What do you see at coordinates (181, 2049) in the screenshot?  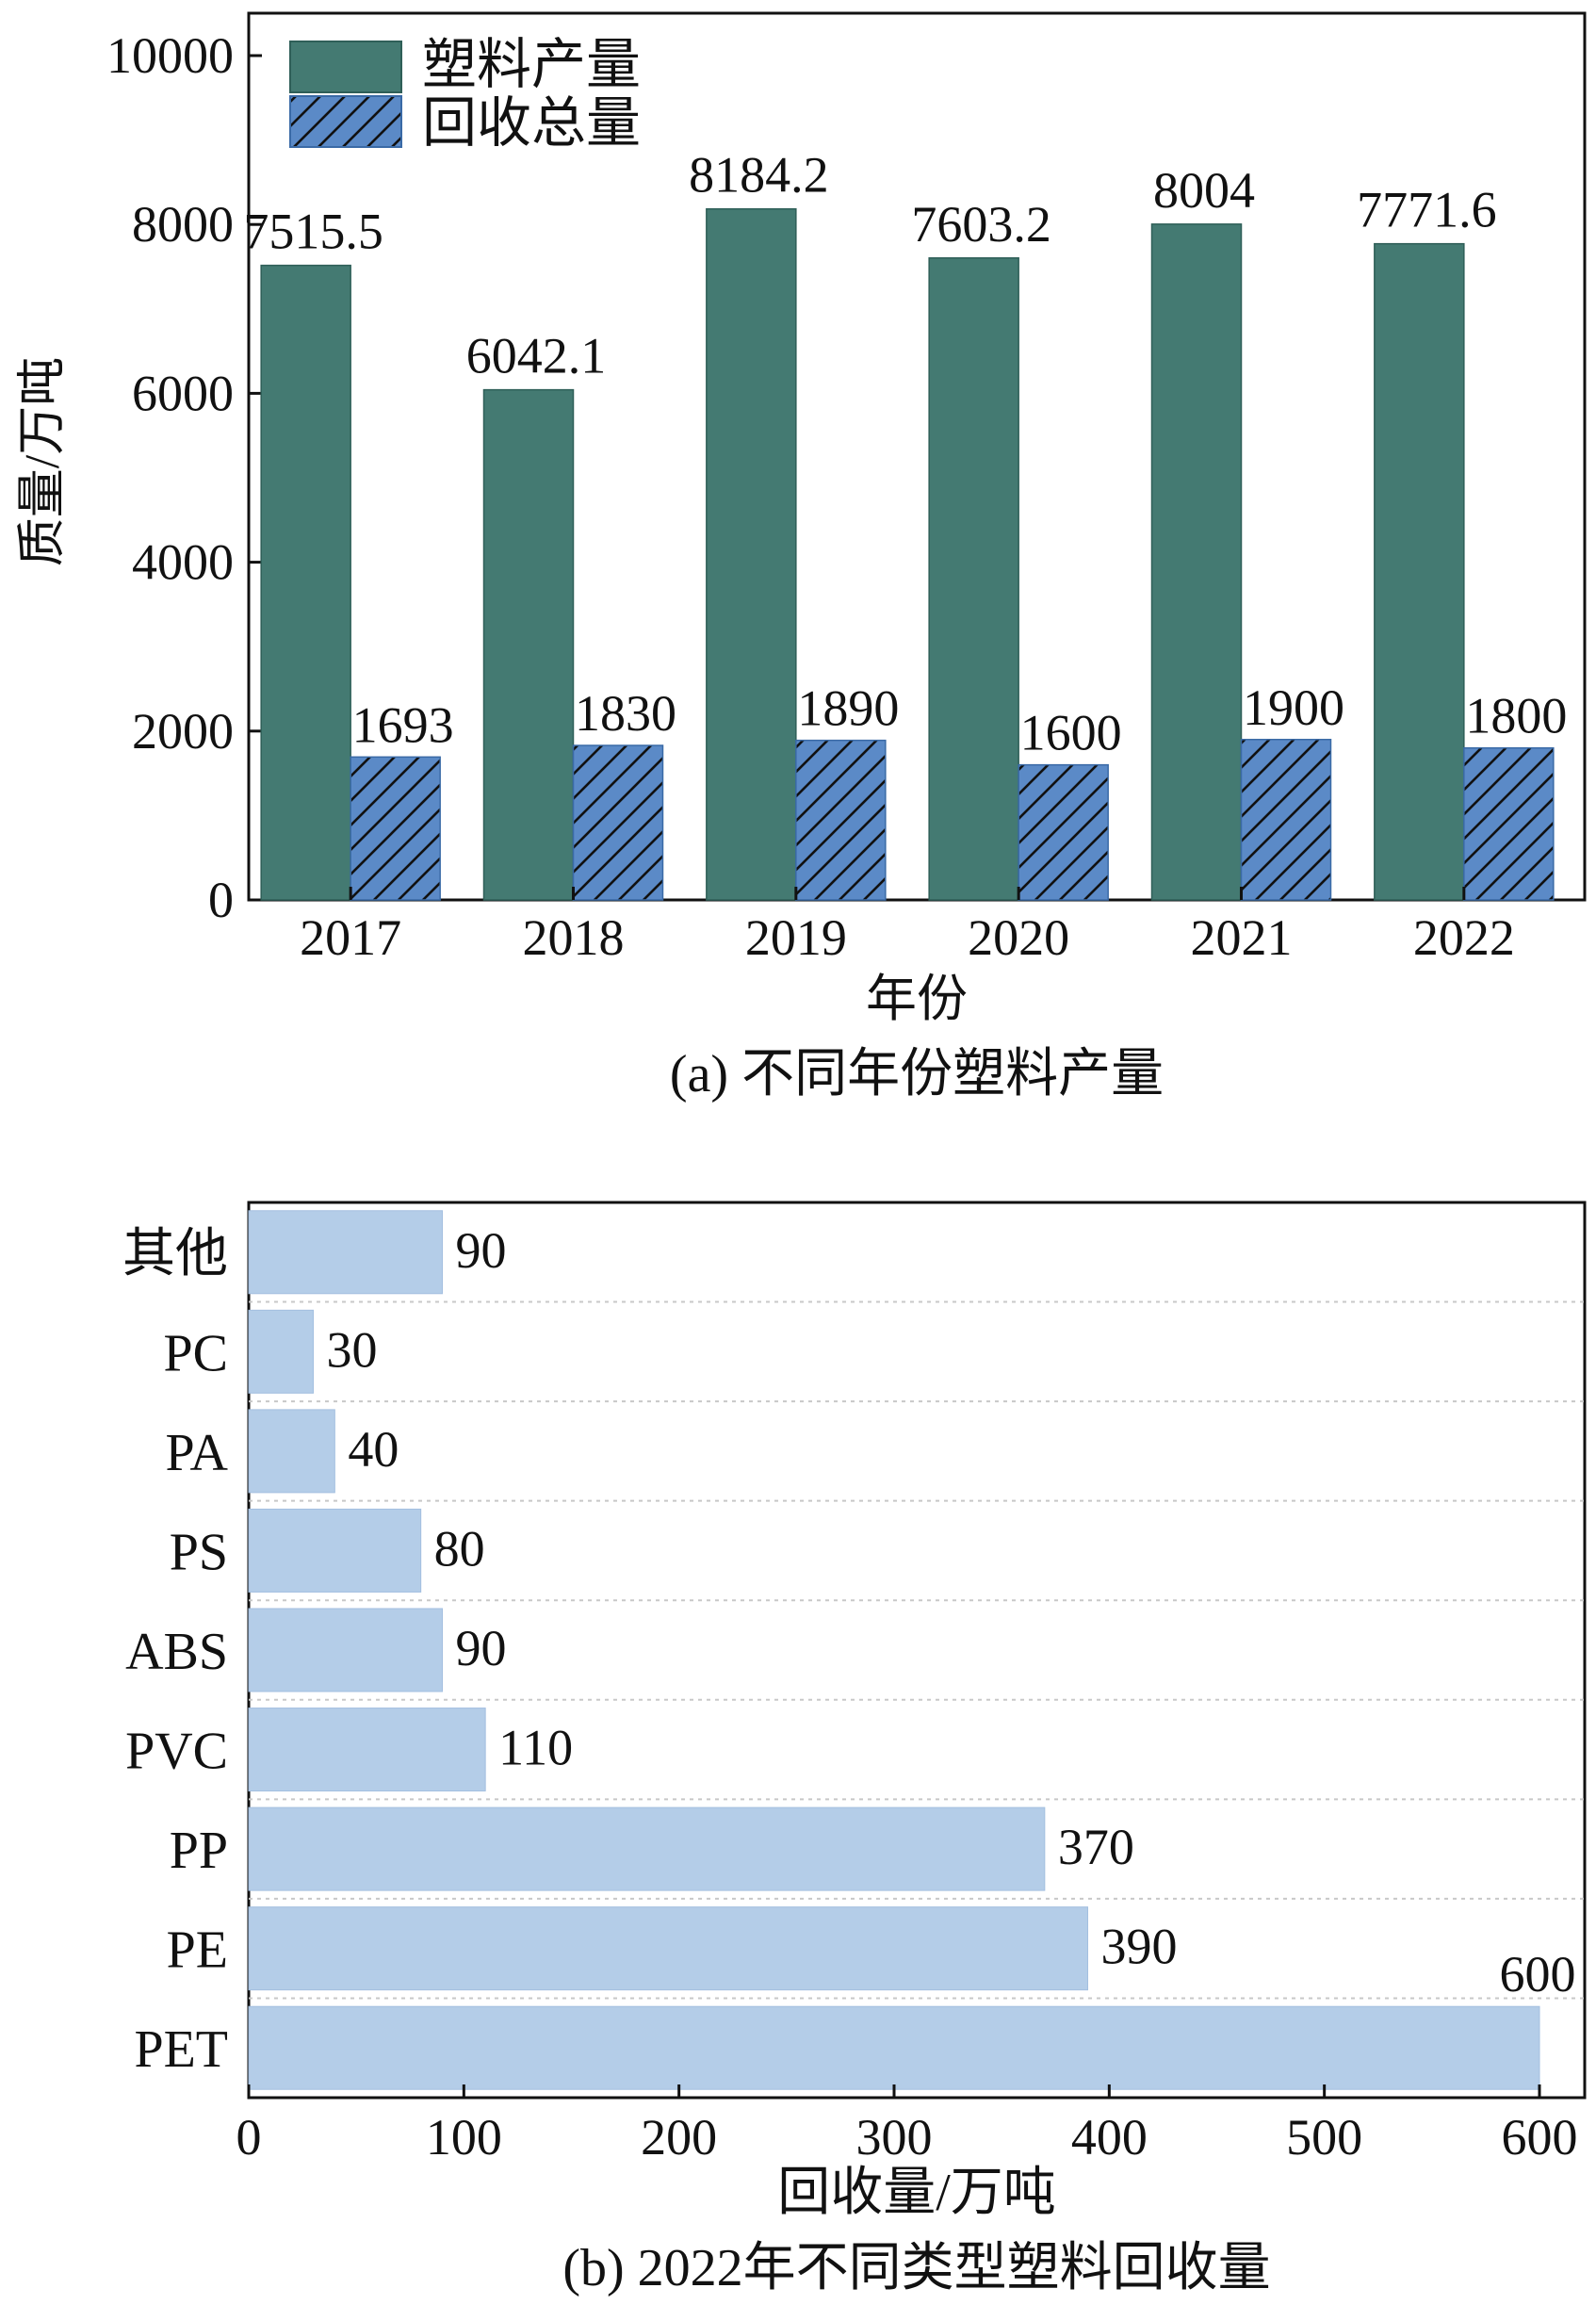 I see `chart-b-y-tick-label: PET` at bounding box center [181, 2049].